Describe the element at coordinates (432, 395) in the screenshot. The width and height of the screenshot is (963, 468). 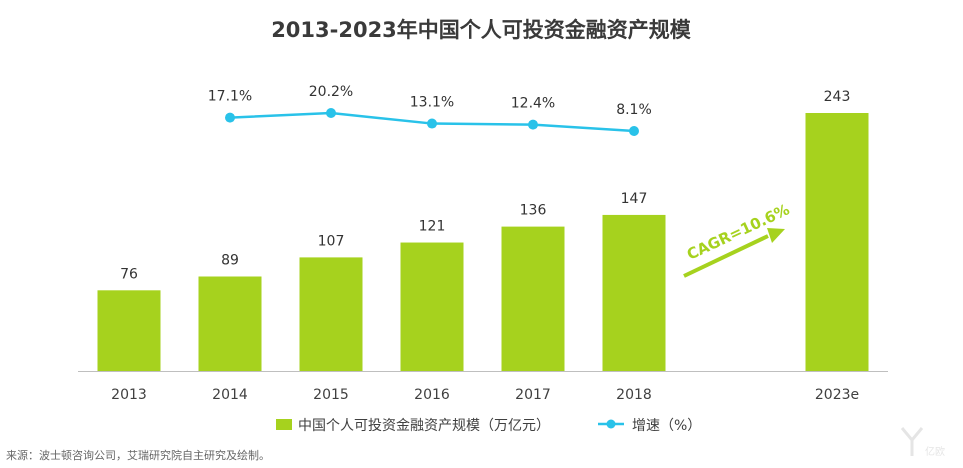
I see `x-tick-2016: 2016` at that location.